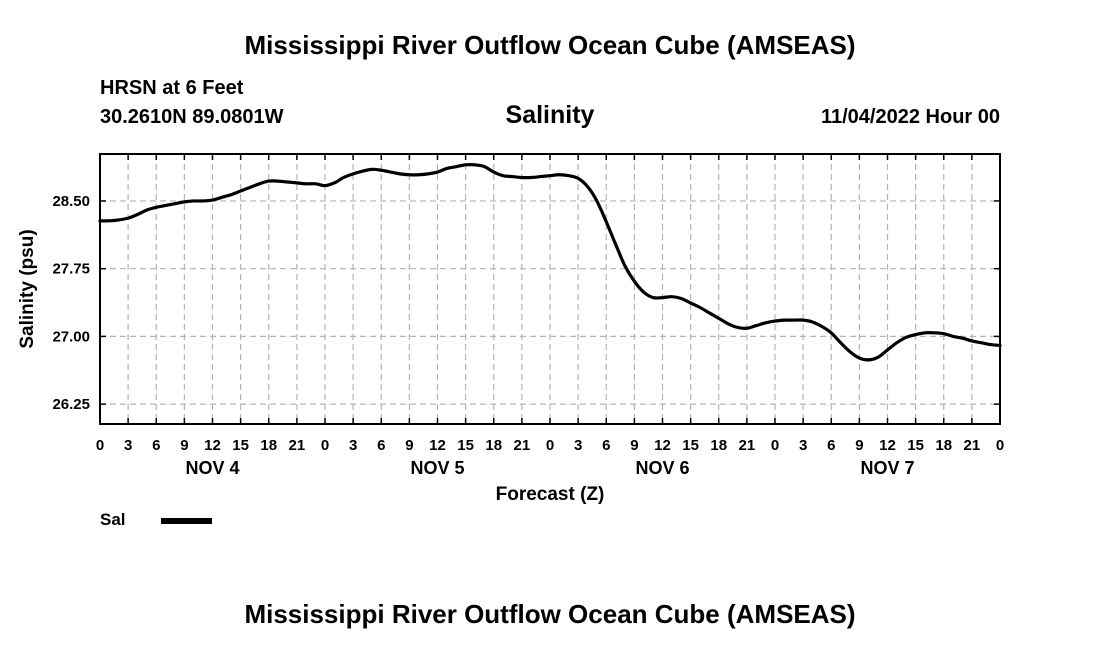  What do you see at coordinates (71, 336) in the screenshot?
I see `y-tick-label: 27.00` at bounding box center [71, 336].